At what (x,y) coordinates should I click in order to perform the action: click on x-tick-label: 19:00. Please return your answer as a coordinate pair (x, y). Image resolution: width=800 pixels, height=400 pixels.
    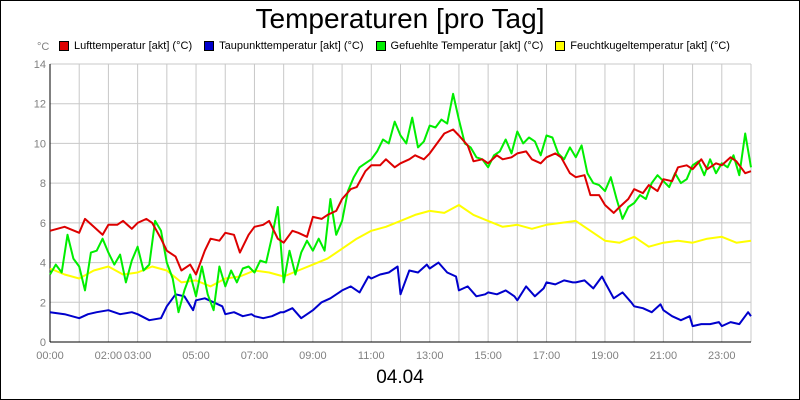
    Looking at the image, I should click on (605, 356).